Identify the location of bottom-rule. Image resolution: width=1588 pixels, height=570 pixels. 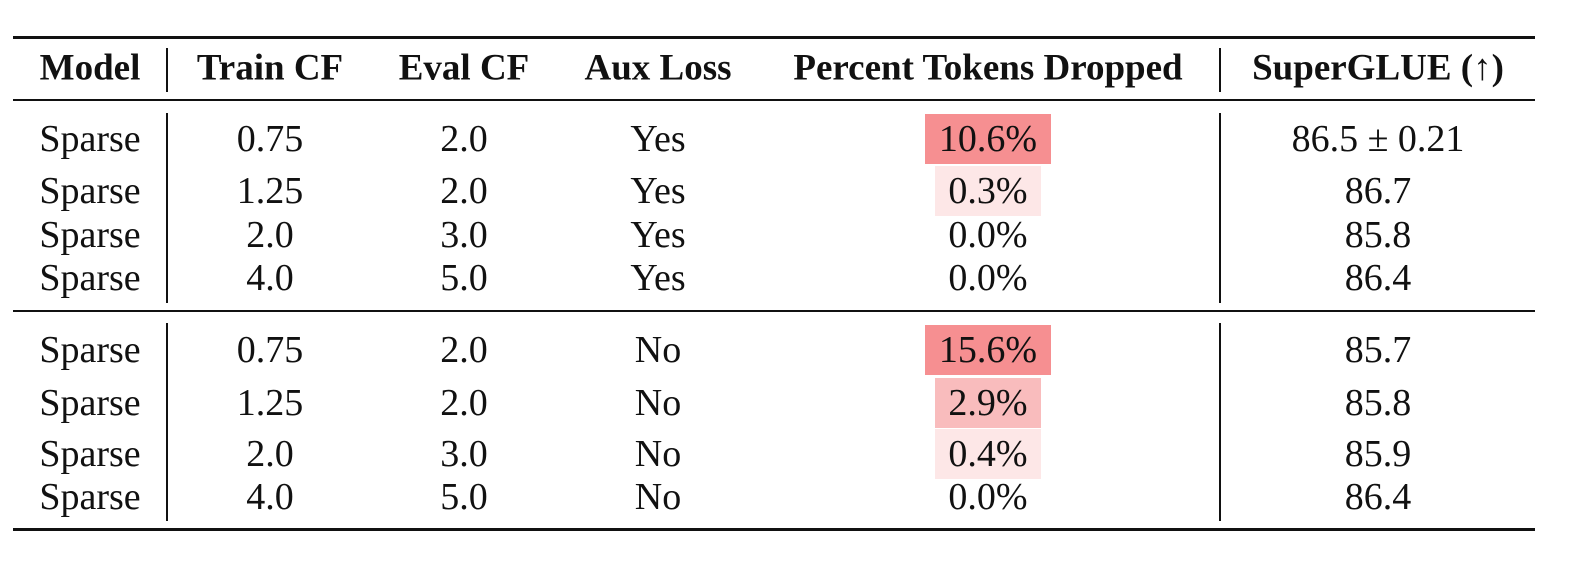
(774, 529).